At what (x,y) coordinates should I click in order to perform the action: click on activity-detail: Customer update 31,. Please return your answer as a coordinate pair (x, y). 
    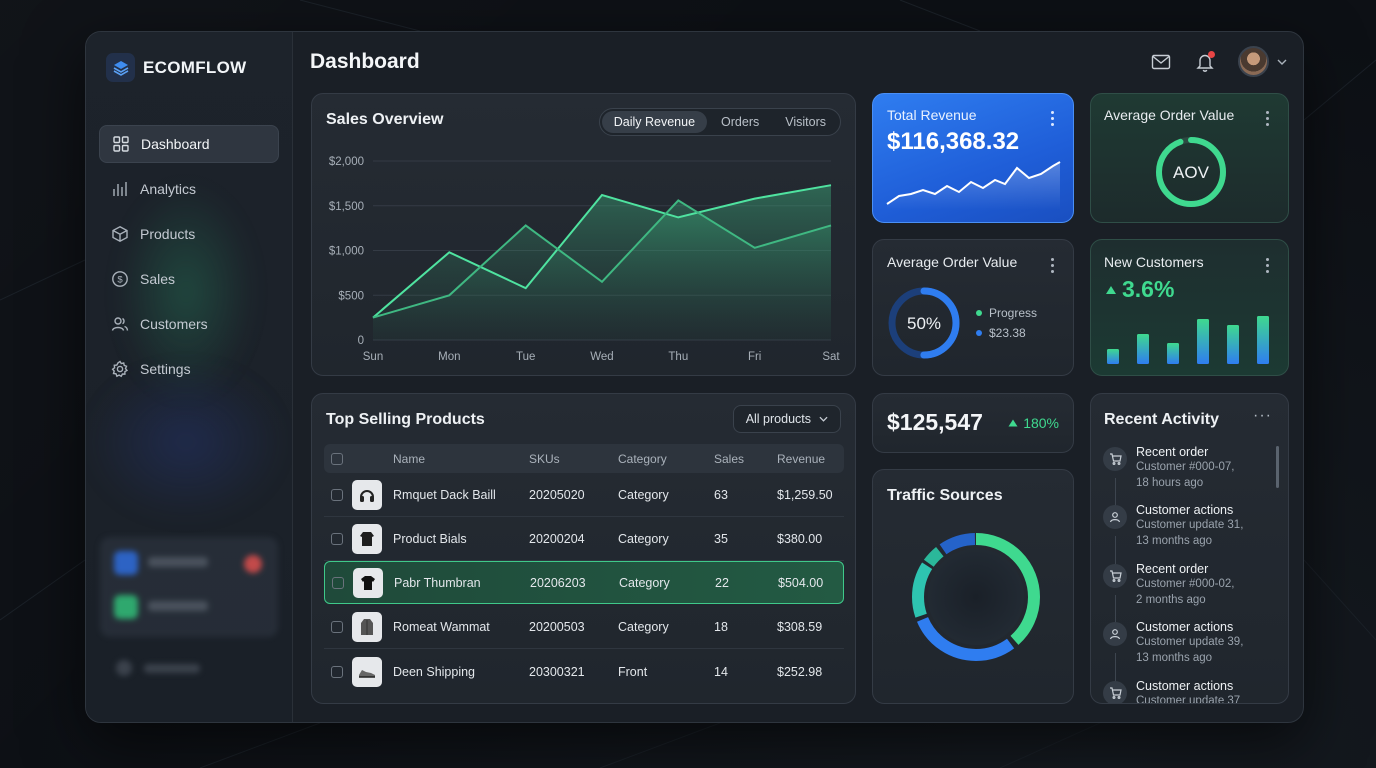
    Looking at the image, I should click on (1189, 525).